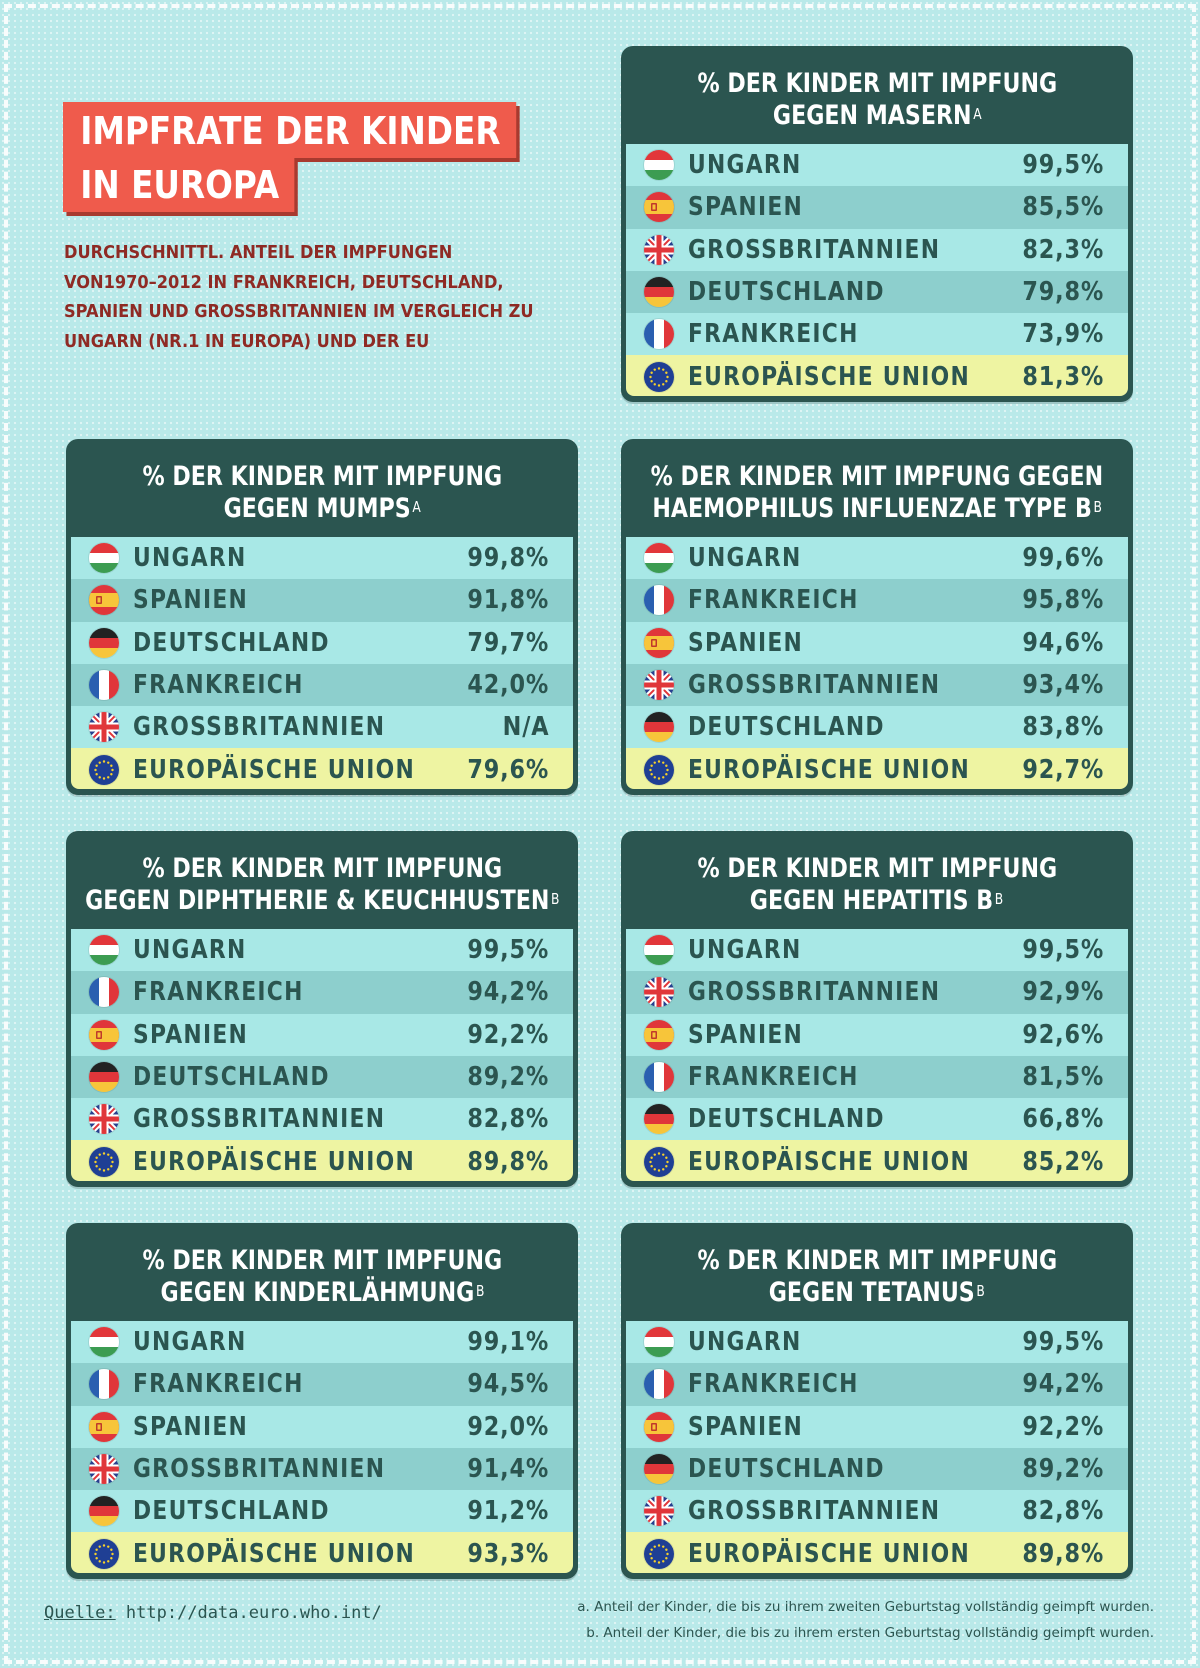 This screenshot has width=1200, height=1668. I want to click on vaccination-rate: 92,0%, so click(508, 1426).